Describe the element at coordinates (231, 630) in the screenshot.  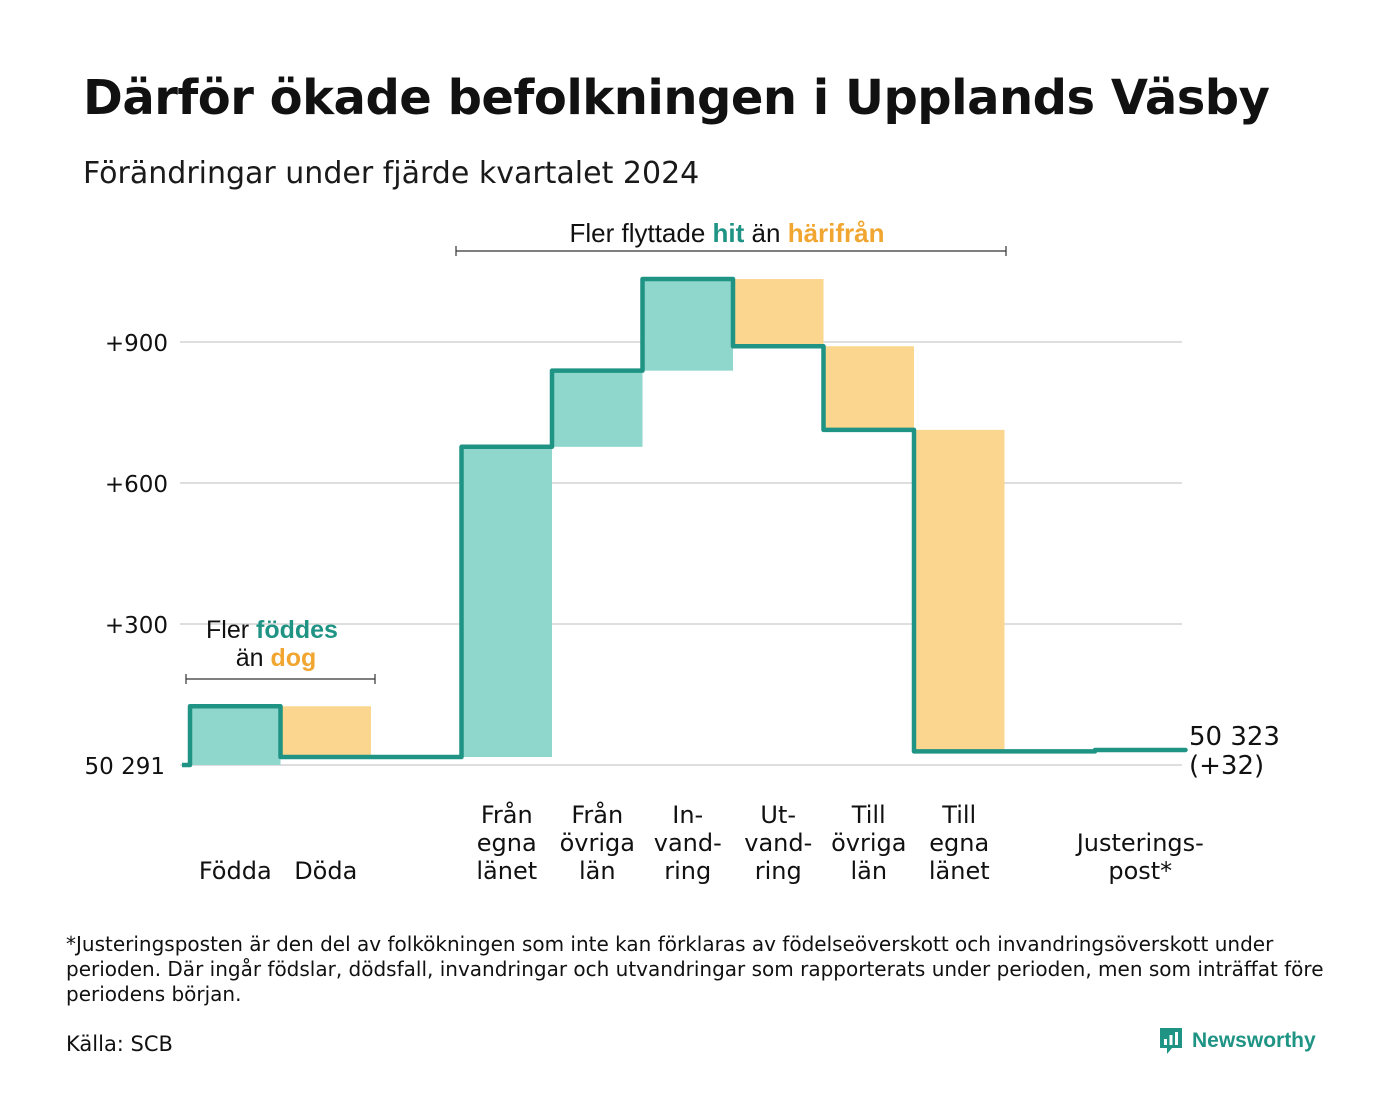
I see `births-annotation-top-a: Fler` at that location.